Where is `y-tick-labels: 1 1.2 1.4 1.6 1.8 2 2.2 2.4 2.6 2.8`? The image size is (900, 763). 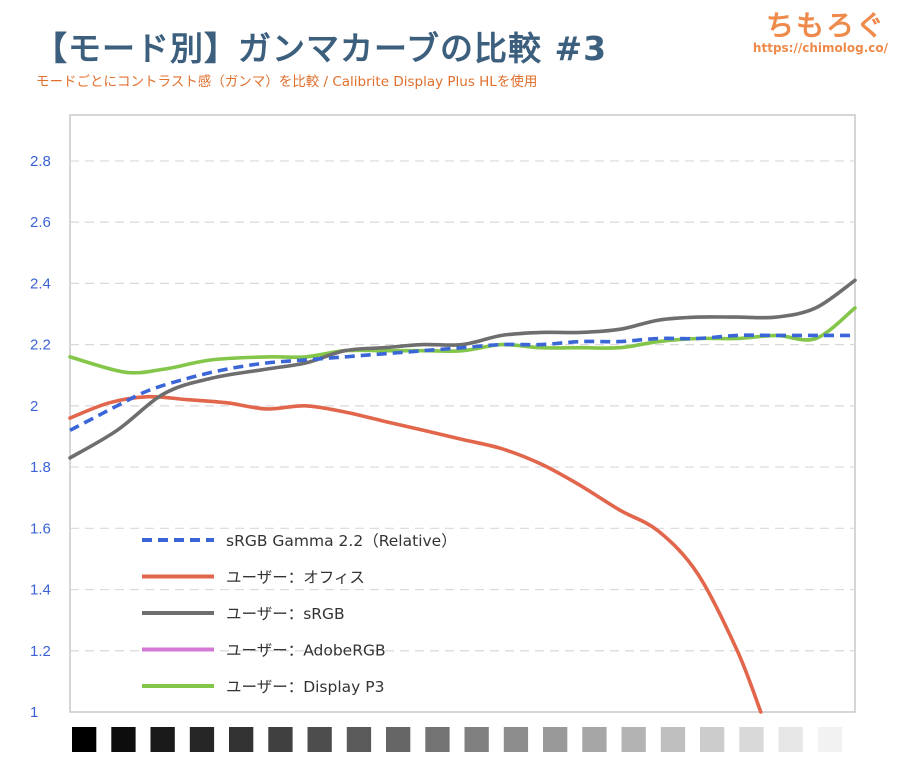 y-tick-labels: 1 1.2 1.4 1.6 1.8 2 2.2 2.4 2.6 2.8 is located at coordinates (40, 437).